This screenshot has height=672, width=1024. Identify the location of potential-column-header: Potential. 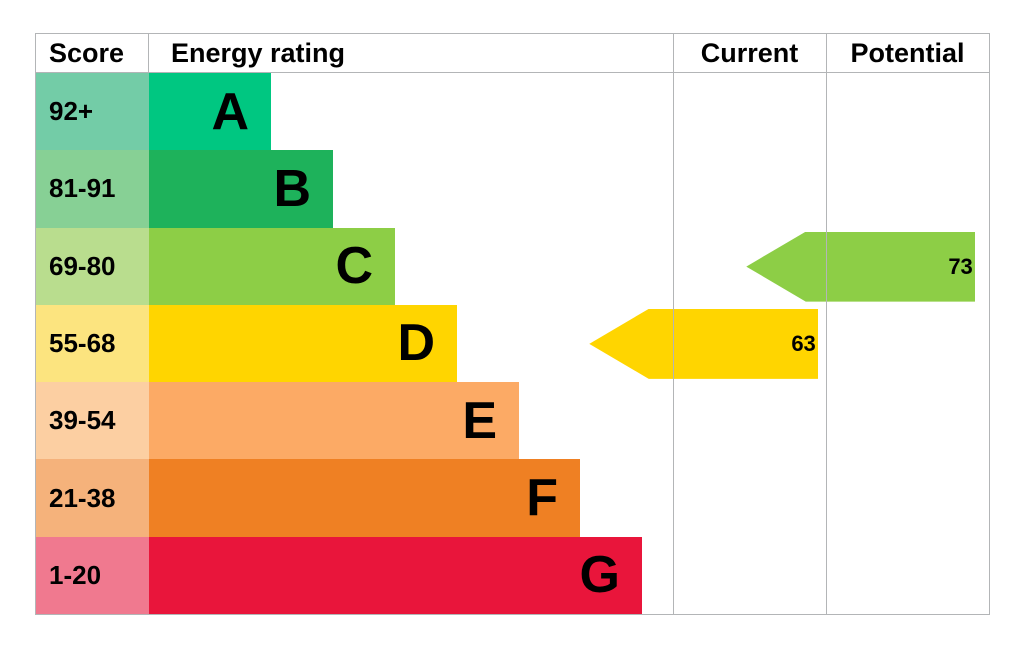
(907, 52).